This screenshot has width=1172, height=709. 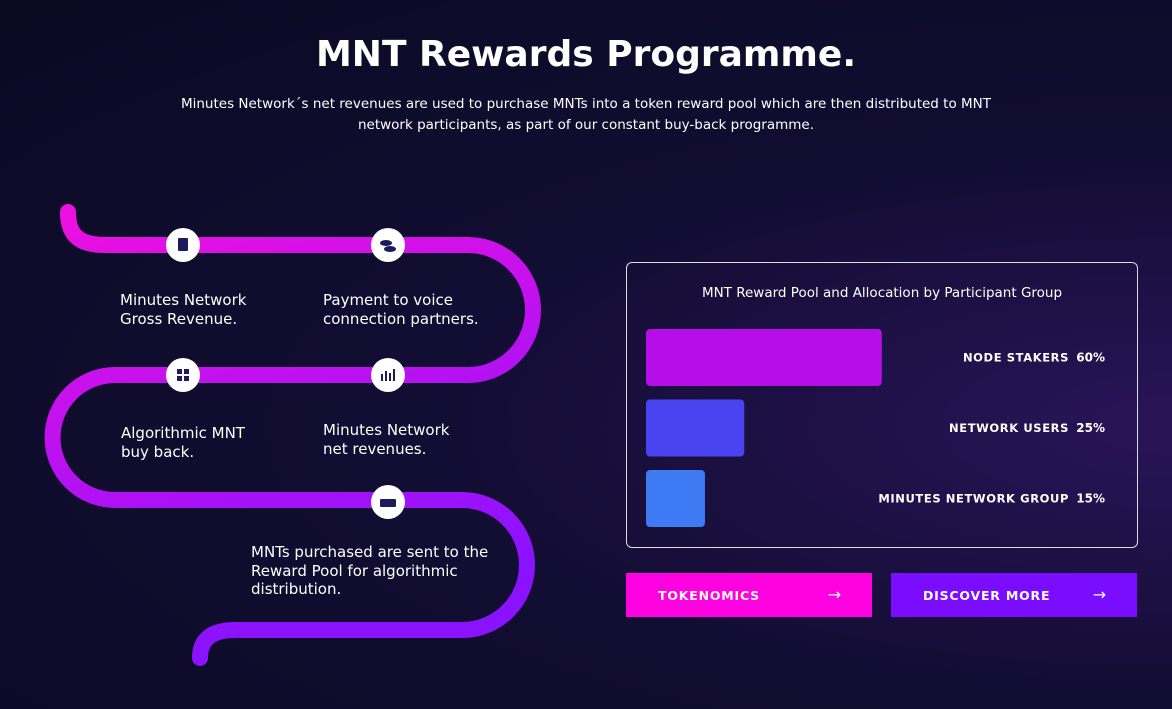 I want to click on discover-button: DISCOVER MORE →, so click(x=1014, y=595).